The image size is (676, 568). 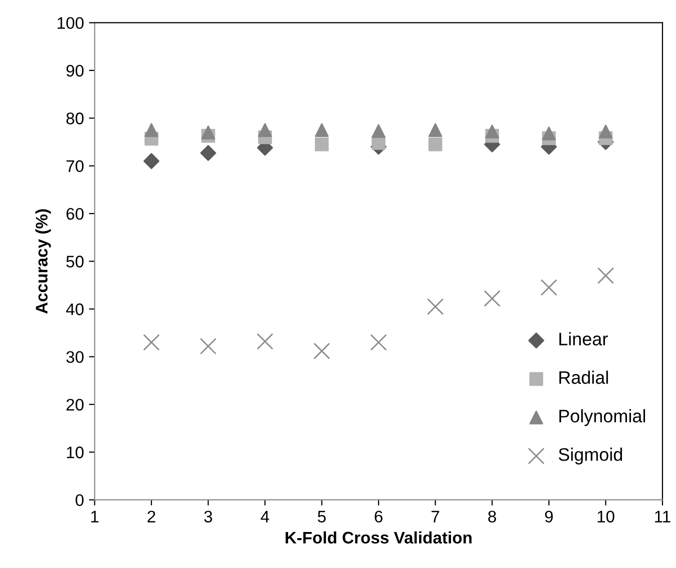 I want to click on x-tick-label: 4, so click(x=265, y=516).